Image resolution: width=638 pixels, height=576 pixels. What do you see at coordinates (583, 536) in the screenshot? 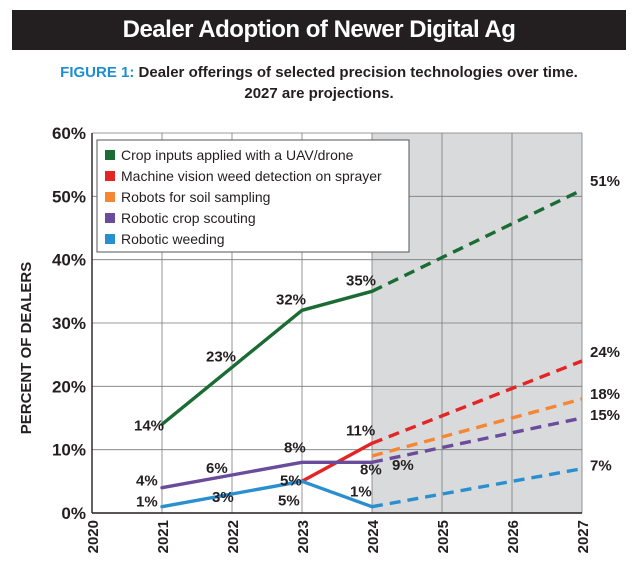
I see `x-tick-label: 2027` at bounding box center [583, 536].